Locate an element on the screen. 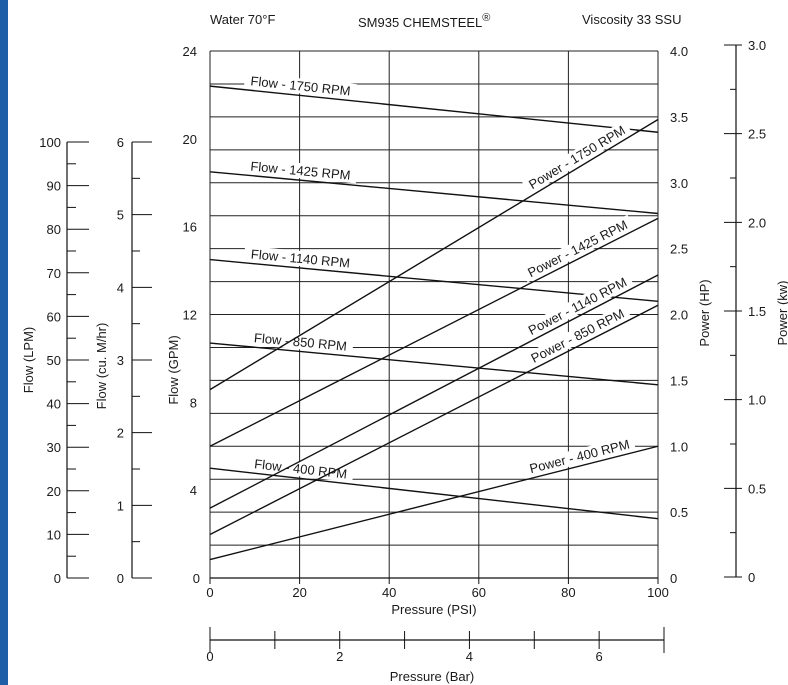 Image resolution: width=788 pixels, height=685 pixels. gpm-axis-tick-label: 20 is located at coordinates (190, 139).